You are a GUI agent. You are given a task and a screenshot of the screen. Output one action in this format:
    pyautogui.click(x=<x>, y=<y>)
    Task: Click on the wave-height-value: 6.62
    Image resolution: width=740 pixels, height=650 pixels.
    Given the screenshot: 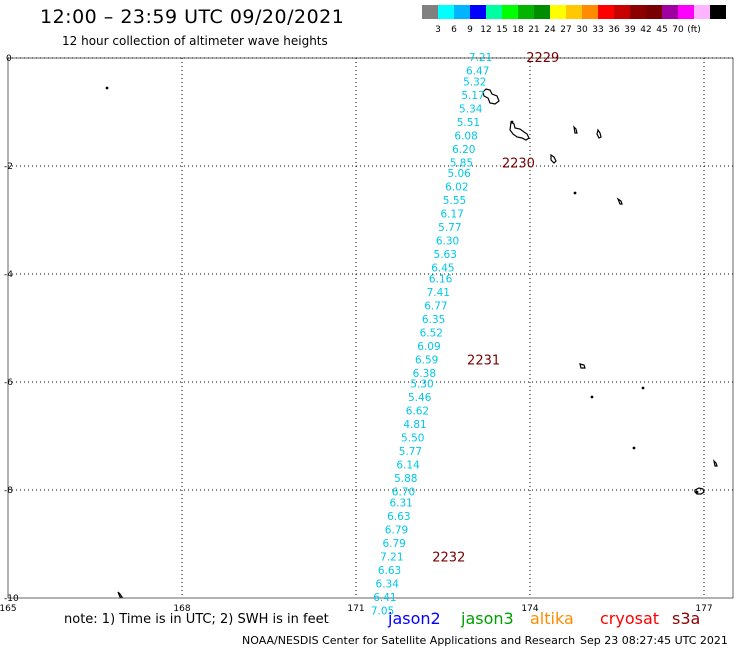 What is the action you would take?
    pyautogui.click(x=417, y=412)
    